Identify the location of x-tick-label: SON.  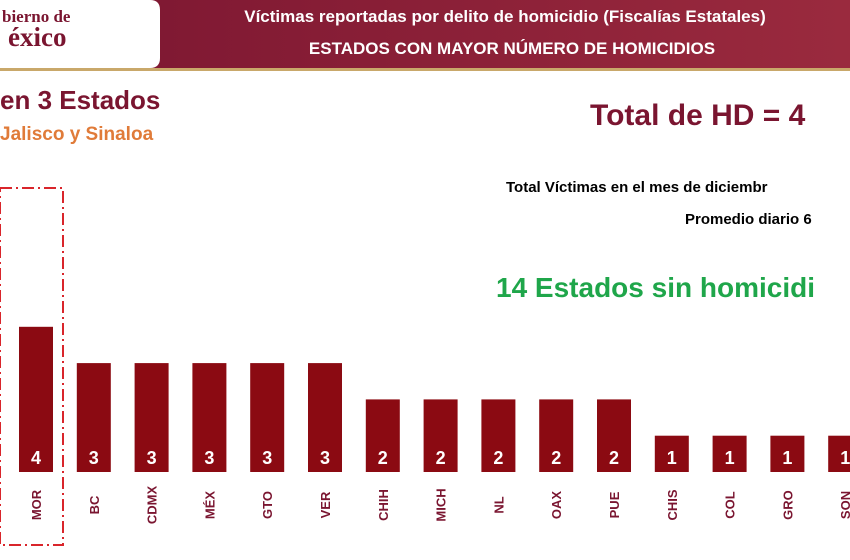
(844, 505).